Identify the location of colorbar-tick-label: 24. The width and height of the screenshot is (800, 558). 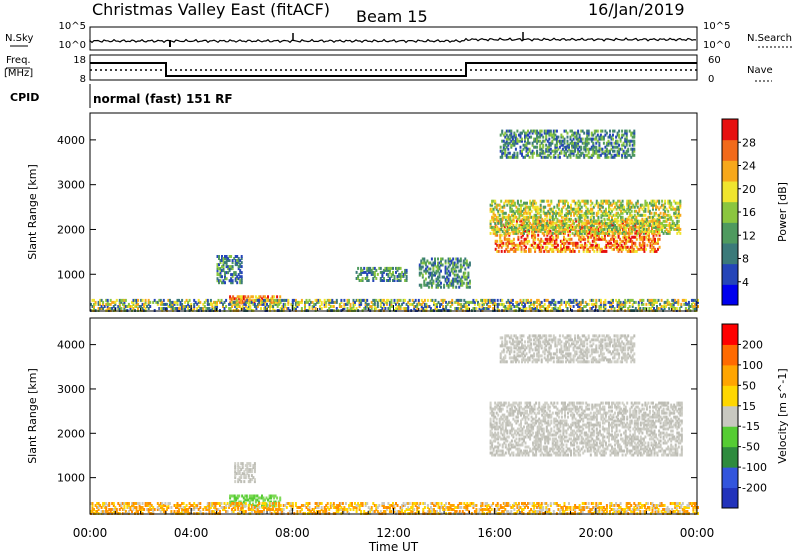
(749, 166).